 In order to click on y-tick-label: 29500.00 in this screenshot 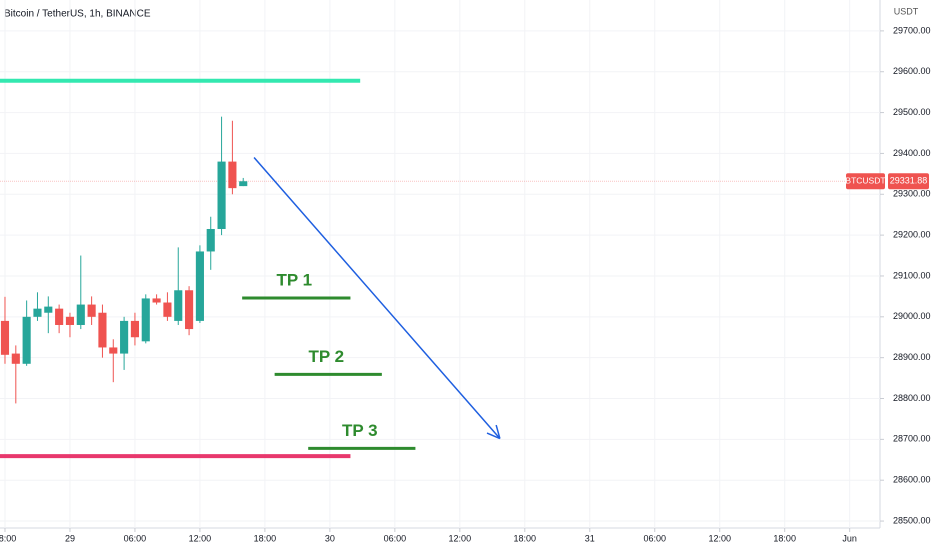, I will do `click(912, 112)`.